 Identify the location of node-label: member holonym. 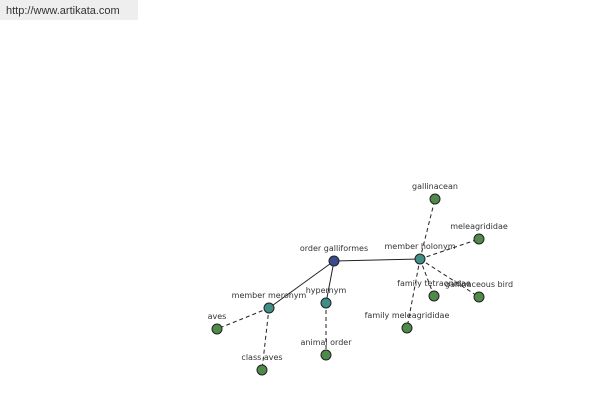
(419, 246).